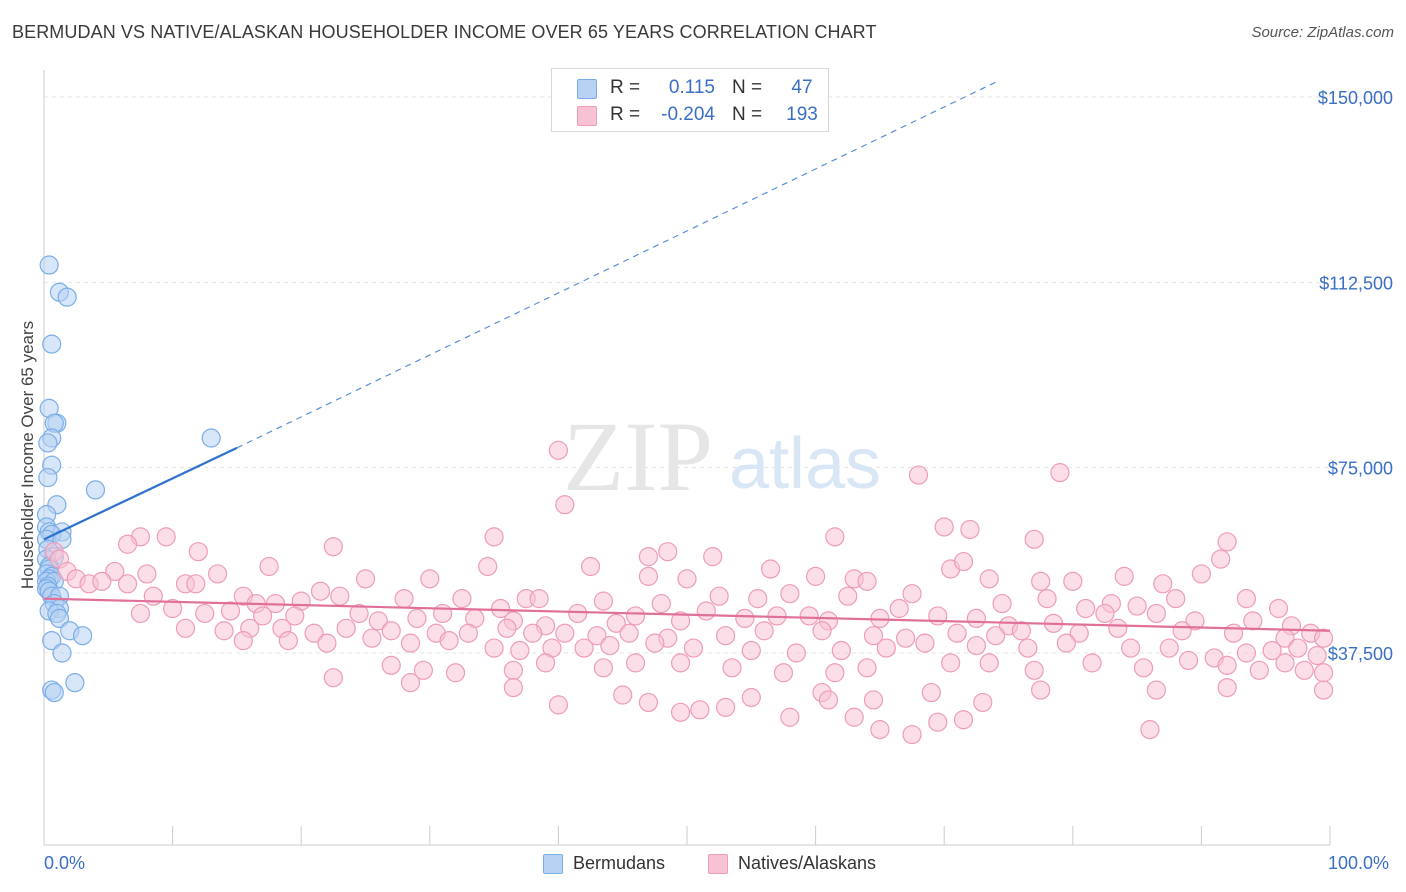 This screenshot has width=1406, height=892. Describe the element at coordinates (703, 865) in the screenshot. I see `series-legend: Bermudans Natives/Alaskans` at that location.